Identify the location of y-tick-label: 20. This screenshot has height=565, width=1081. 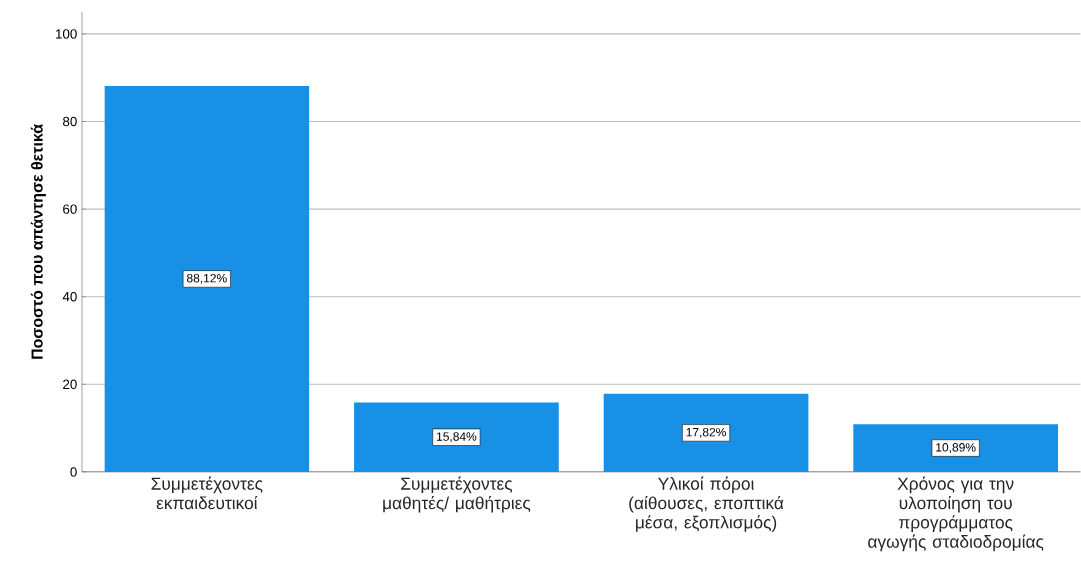
(70, 384).